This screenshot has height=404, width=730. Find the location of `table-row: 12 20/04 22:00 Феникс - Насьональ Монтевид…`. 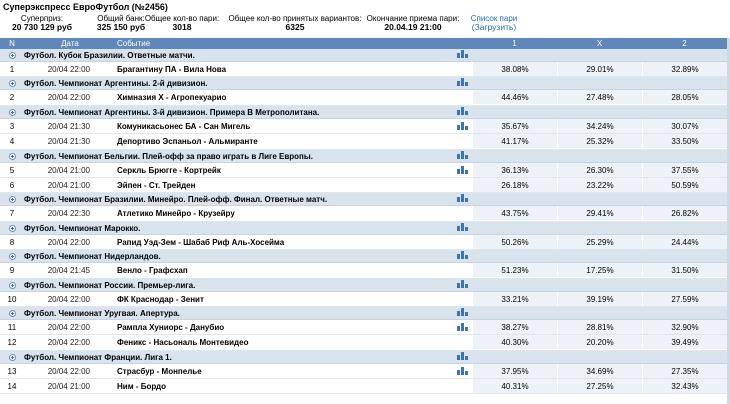

table-row: 12 20/04 22:00 Феникс - Насьональ Монтевид… is located at coordinates (365, 337).